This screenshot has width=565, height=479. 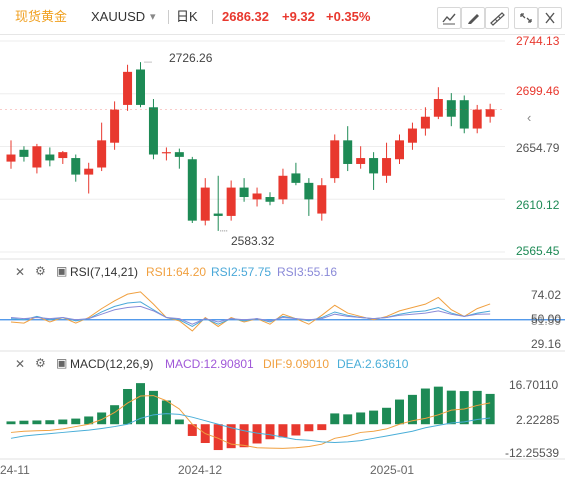 What do you see at coordinates (526, 18) in the screenshot?
I see `fullscreen-icon` at bounding box center [526, 18].